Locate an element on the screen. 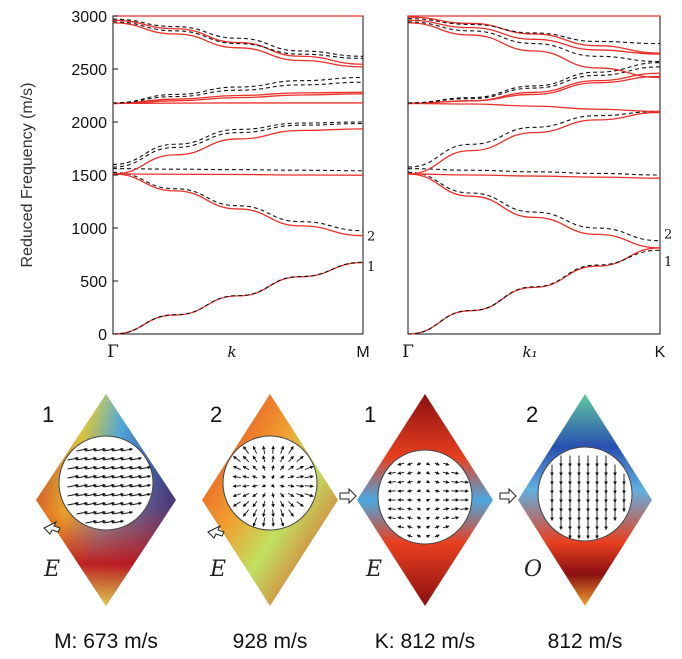  y-tick-label: 500 is located at coordinates (93, 282).